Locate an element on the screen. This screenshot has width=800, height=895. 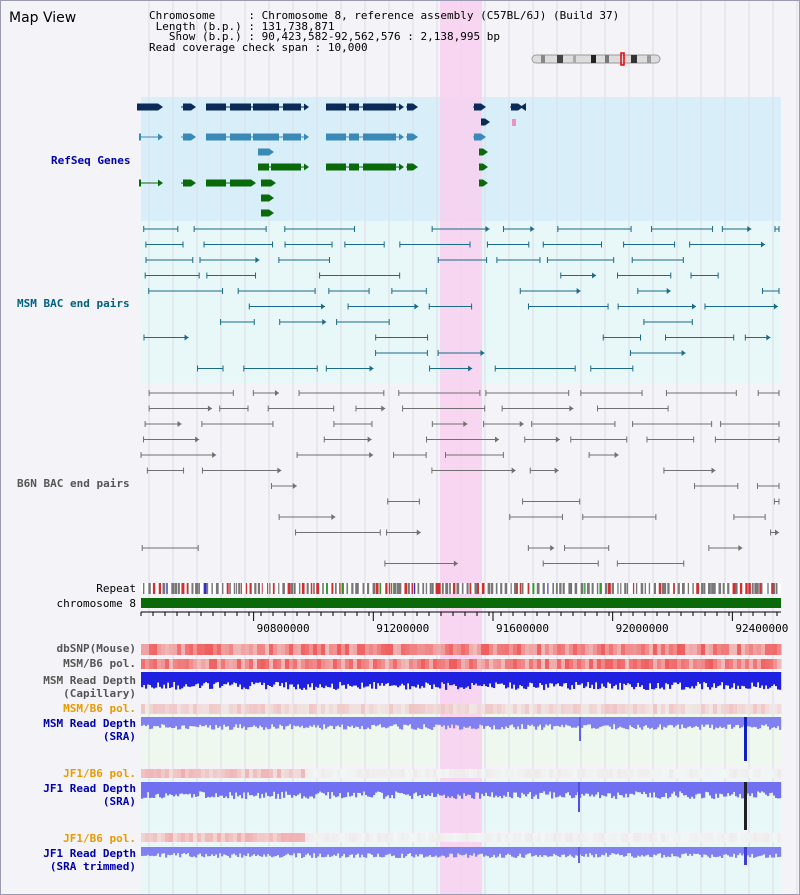
ideogram-position-marker is located at coordinates (622, 59).